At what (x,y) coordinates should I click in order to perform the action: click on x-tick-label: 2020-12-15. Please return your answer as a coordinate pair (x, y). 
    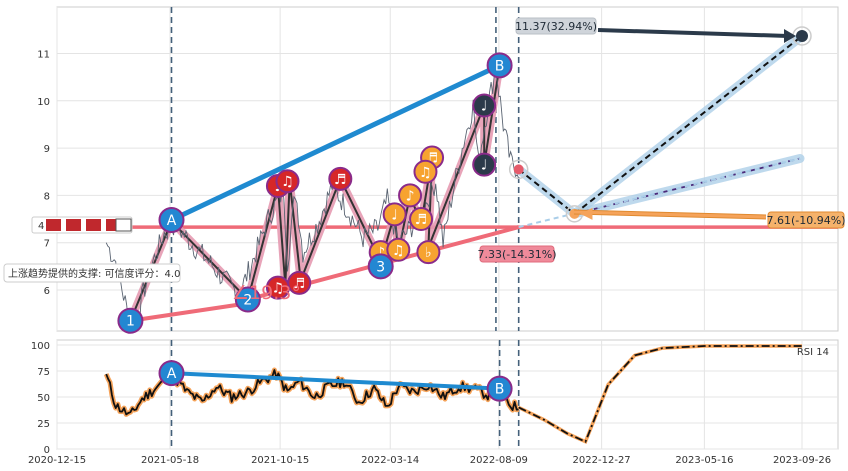
    Looking at the image, I should click on (57, 460).